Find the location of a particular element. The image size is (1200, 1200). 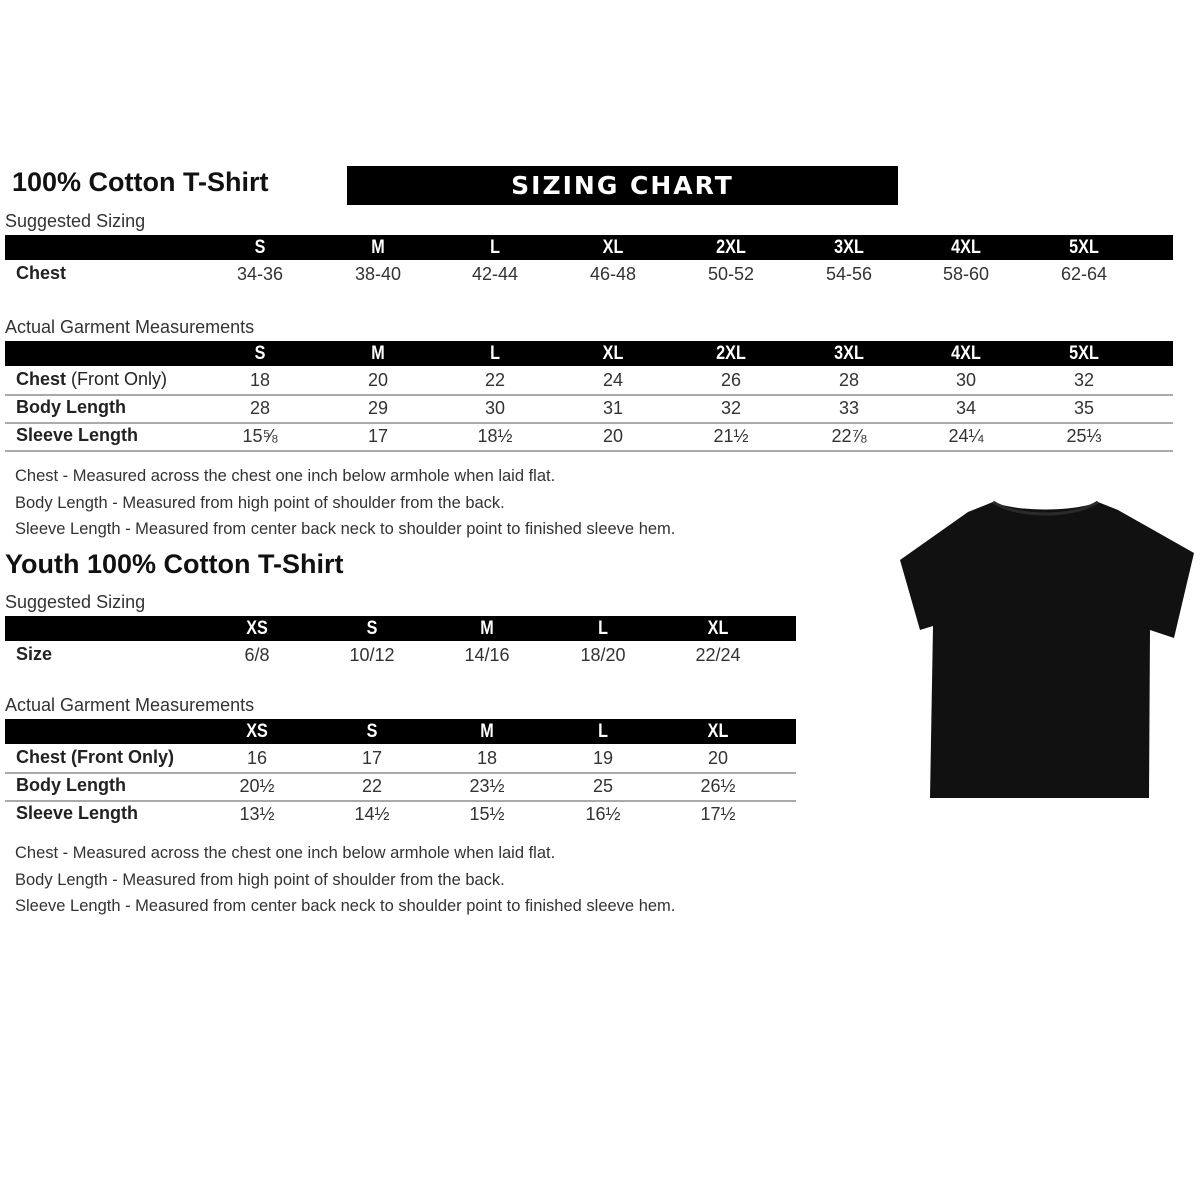

table-cell: 34-36 is located at coordinates (260, 274).